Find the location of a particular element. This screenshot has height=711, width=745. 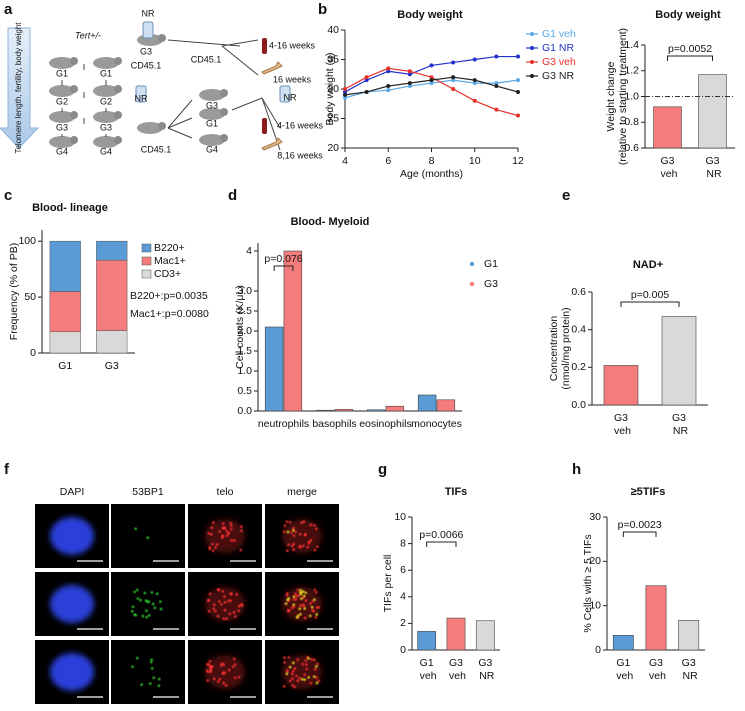

vial-icon is located at coordinates (148, 30).